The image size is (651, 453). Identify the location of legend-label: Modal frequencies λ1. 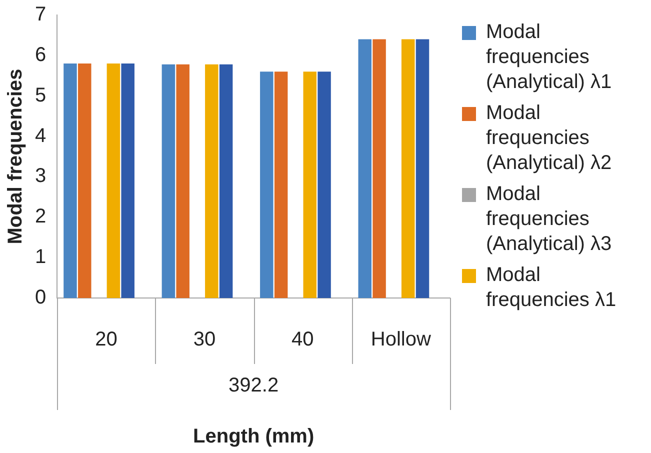
(552, 288).